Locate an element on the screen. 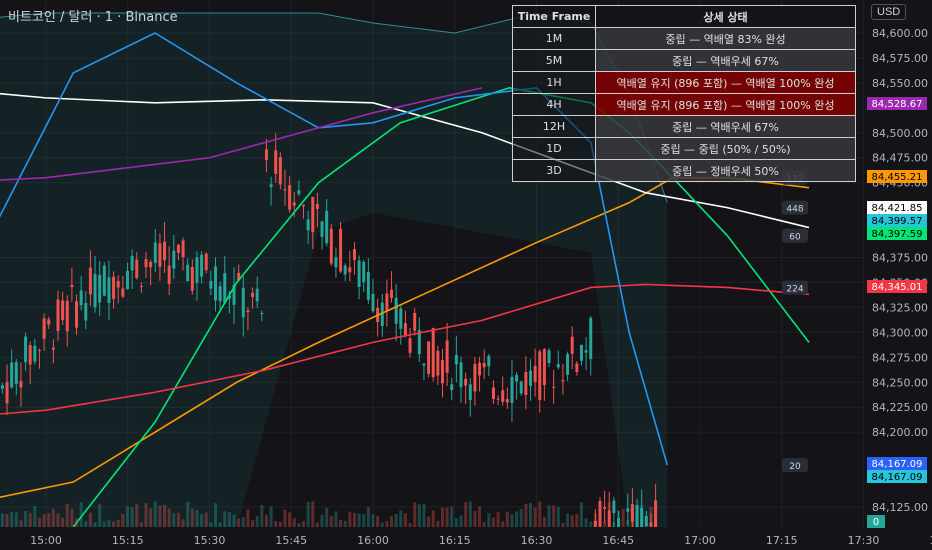 This screenshot has width=932, height=550. row-timeframe: 4H is located at coordinates (554, 104).